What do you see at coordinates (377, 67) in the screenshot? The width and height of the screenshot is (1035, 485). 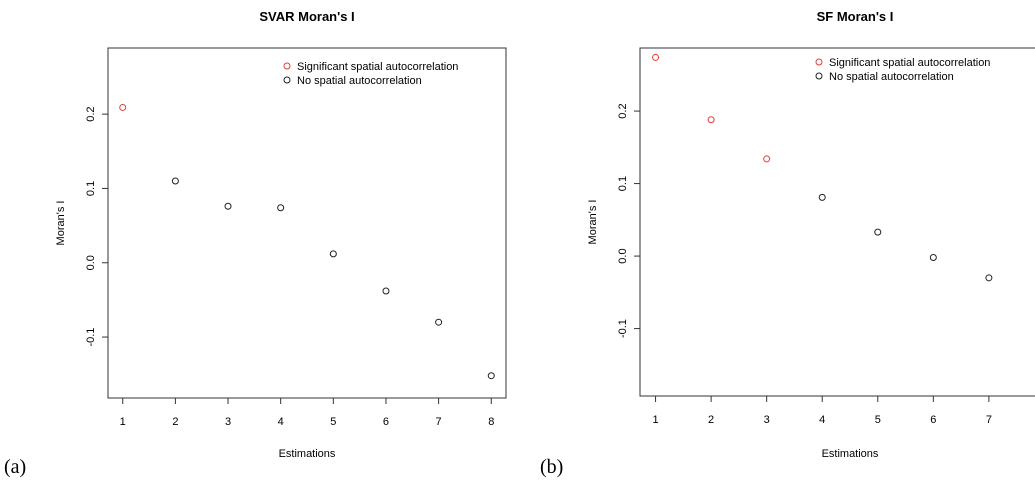 I see `legend-label-significant-a: Significant spatial autocorrelation` at bounding box center [377, 67].